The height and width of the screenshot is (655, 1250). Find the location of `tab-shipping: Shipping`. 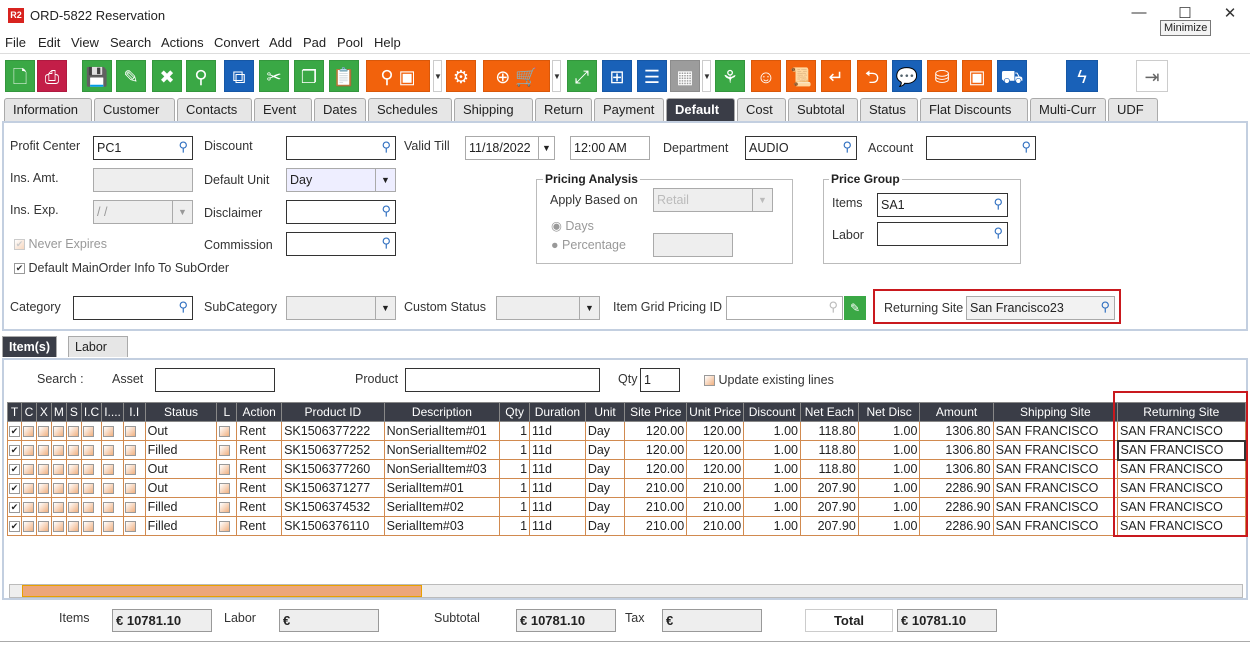

tab-shipping: Shipping is located at coordinates (493, 109).